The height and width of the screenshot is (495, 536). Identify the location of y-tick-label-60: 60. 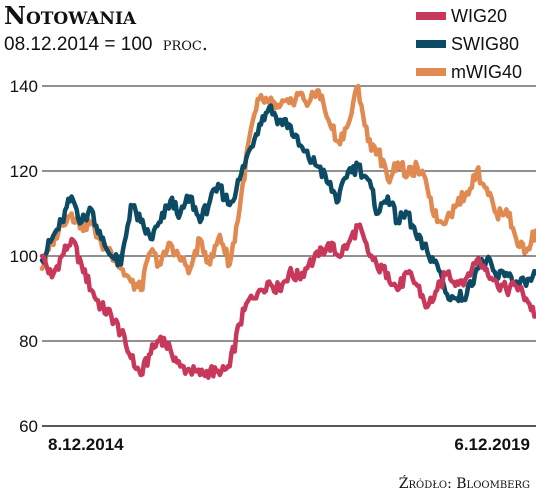
(28, 426).